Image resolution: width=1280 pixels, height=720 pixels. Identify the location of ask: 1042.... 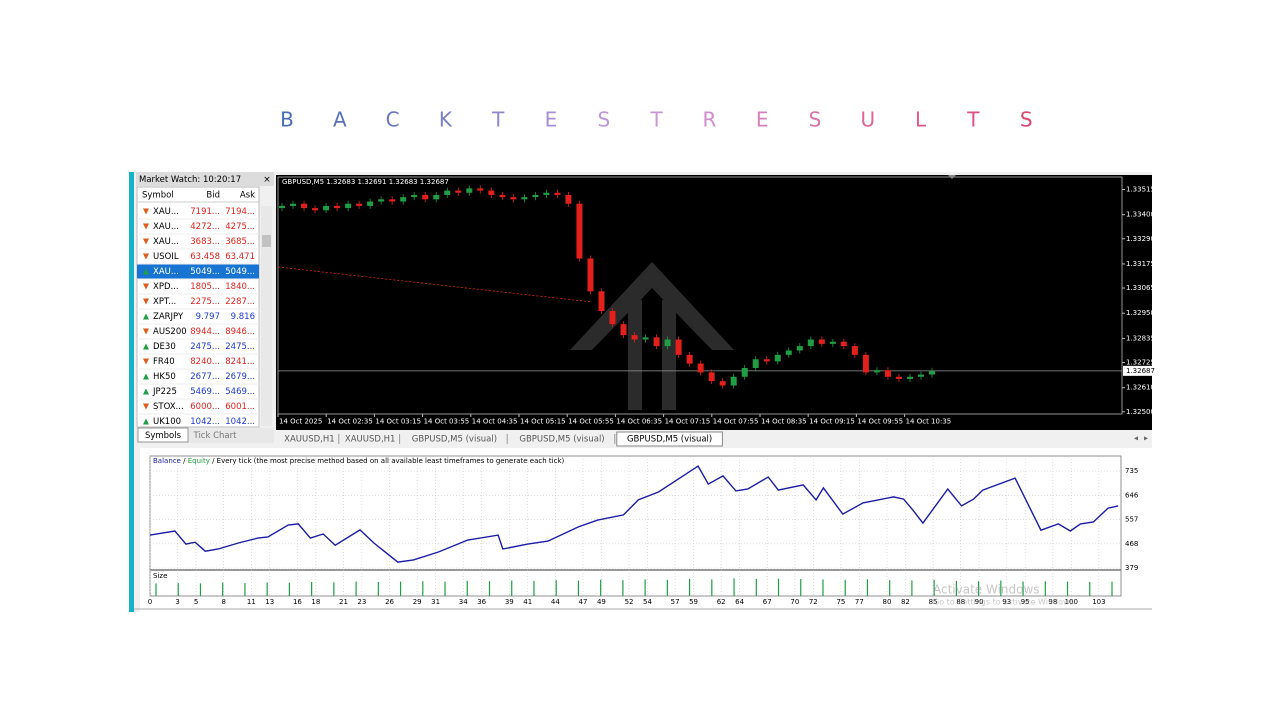
(240, 422).